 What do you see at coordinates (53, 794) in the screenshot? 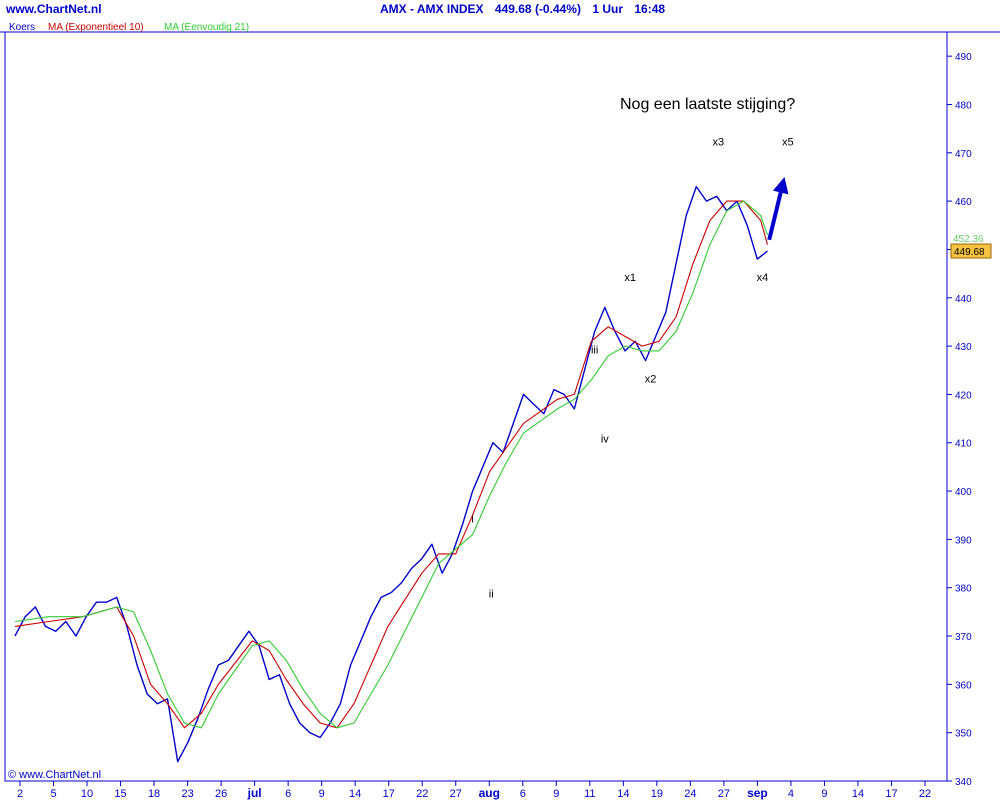
I see `x-tick-label: 5` at bounding box center [53, 794].